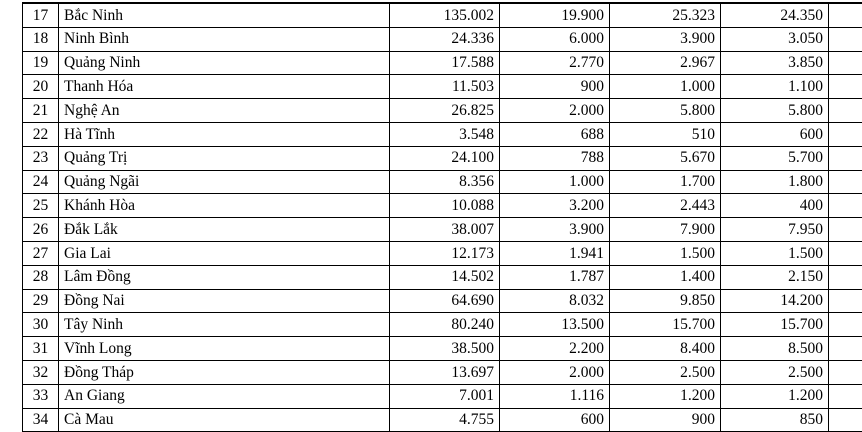  What do you see at coordinates (845, 15) in the screenshot?
I see `cell-value-5: 24.600` at bounding box center [845, 15].